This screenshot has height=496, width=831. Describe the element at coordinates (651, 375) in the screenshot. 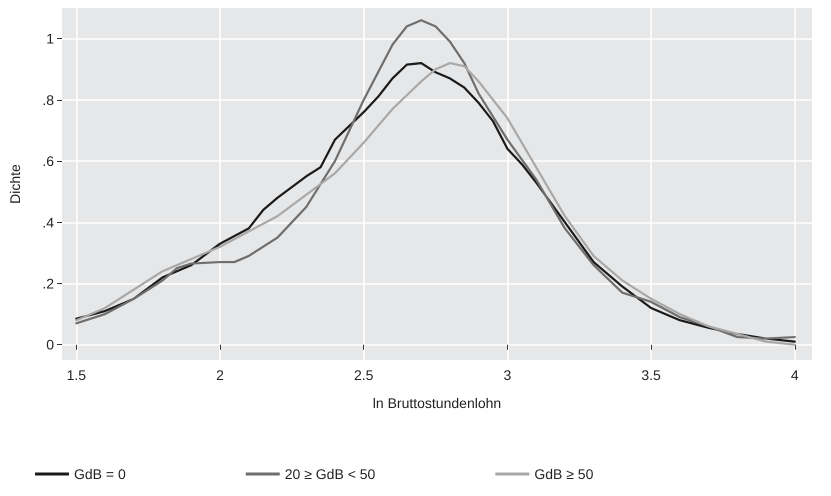

I see `x-tick-label: 3.5` at that location.